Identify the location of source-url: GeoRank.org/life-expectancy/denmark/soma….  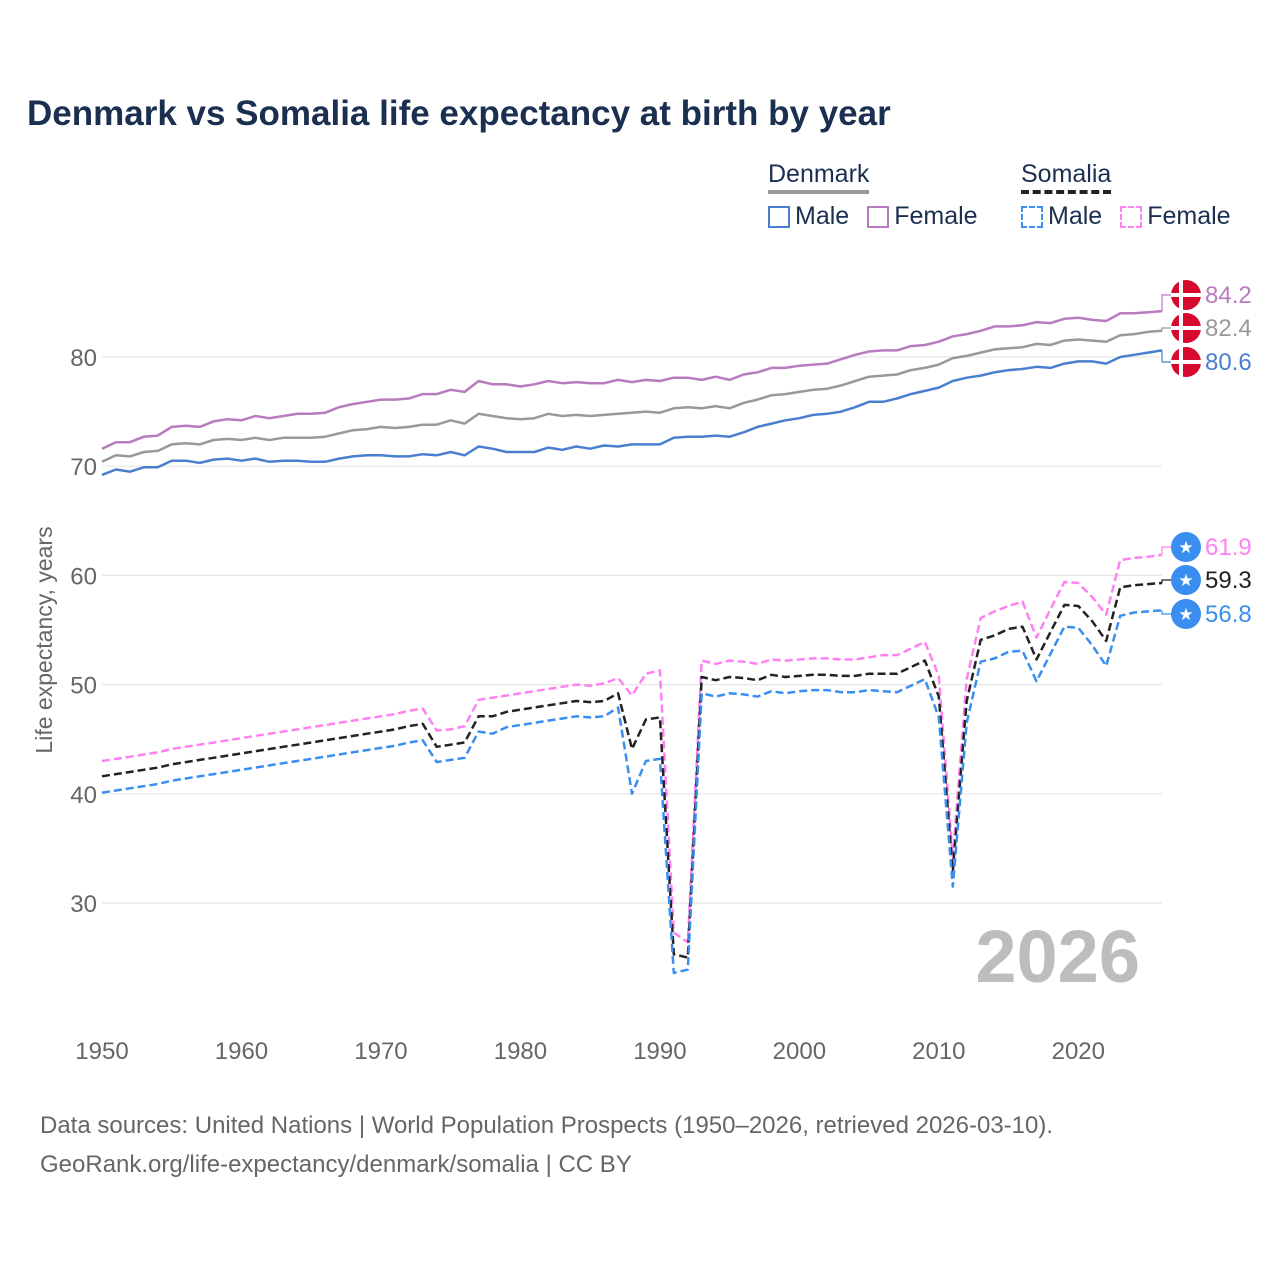
(336, 1164).